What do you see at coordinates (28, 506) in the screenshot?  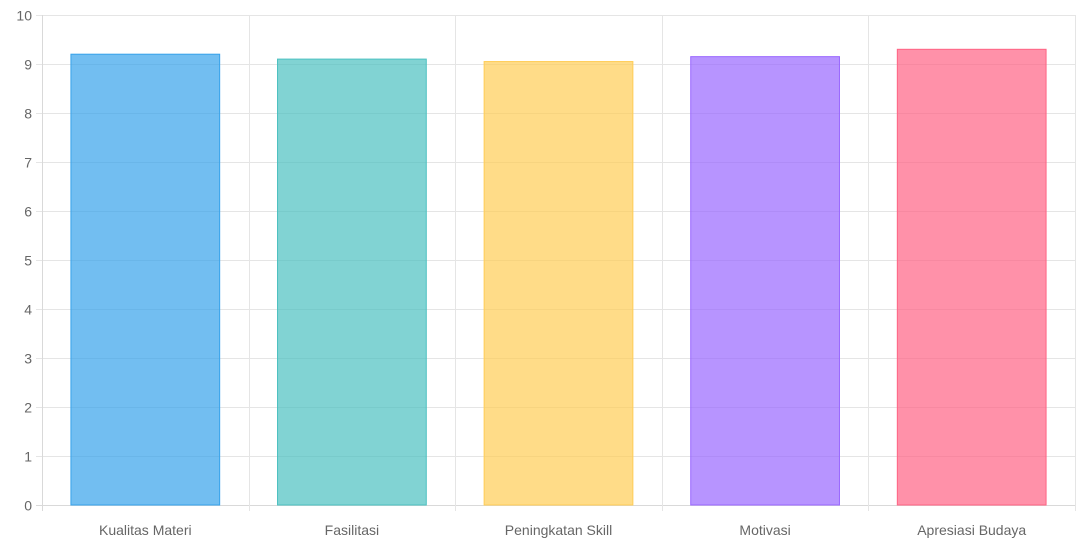 I see `y-tick-label: 0` at bounding box center [28, 506].